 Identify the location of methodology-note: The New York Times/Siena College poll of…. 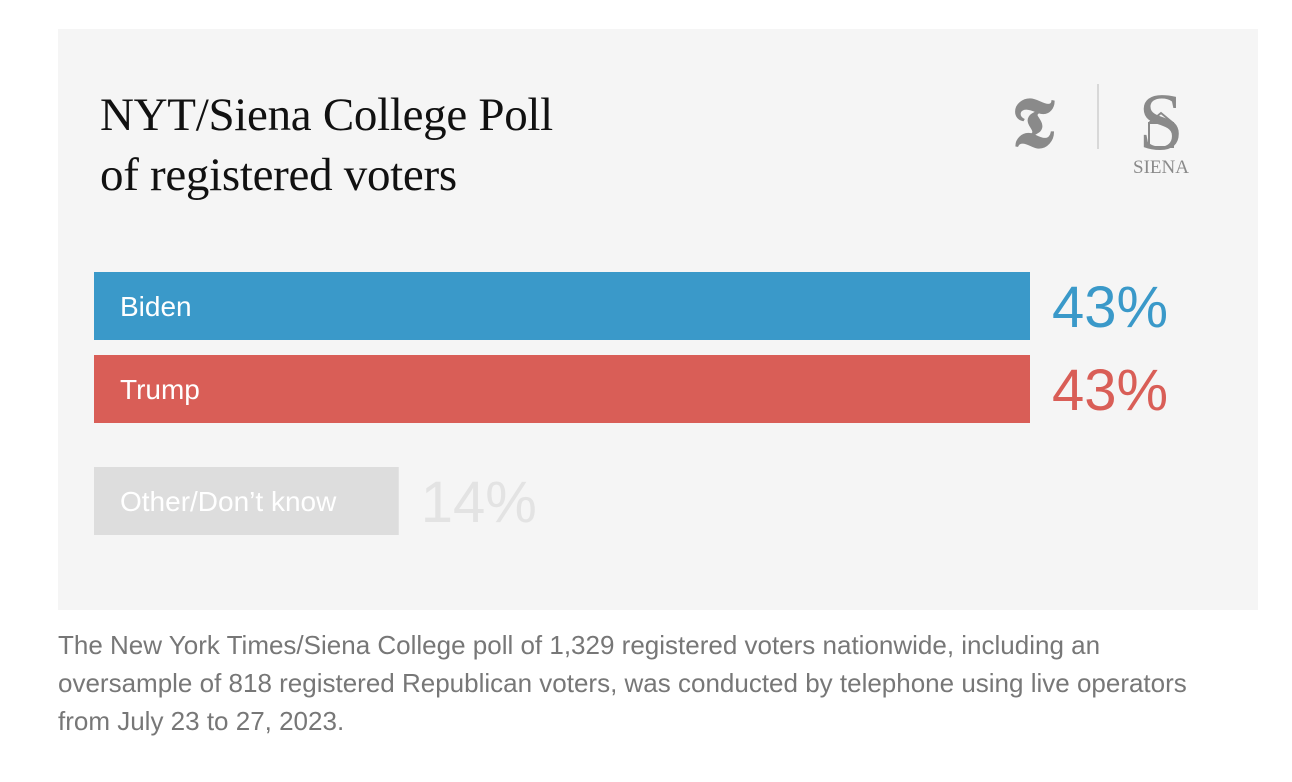
(622, 683).